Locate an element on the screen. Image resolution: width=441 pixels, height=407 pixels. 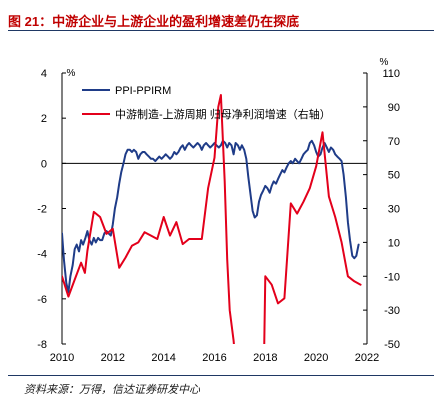
x-tick-label: 2022 is located at coordinates (367, 358).